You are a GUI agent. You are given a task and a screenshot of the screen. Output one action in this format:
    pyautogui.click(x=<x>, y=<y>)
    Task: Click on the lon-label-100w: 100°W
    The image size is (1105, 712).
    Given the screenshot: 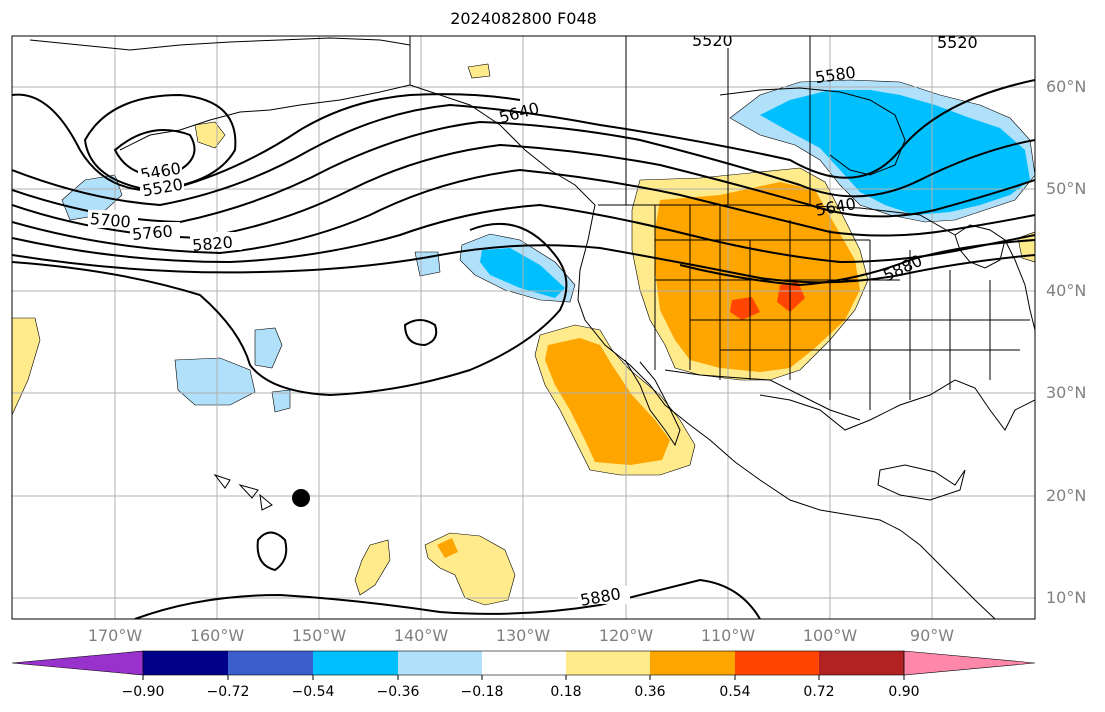 What is the action you would take?
    pyautogui.click(x=830, y=635)
    